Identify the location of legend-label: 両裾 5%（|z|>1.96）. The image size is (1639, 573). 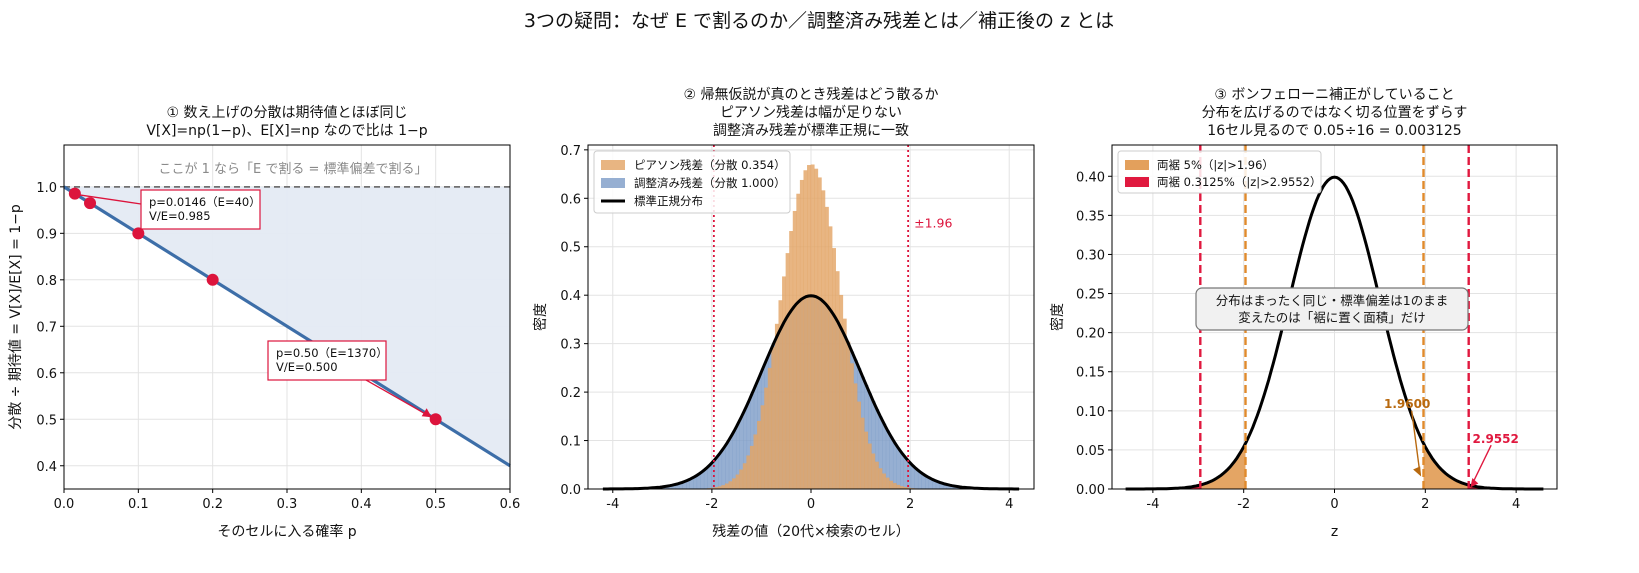
(1215, 165).